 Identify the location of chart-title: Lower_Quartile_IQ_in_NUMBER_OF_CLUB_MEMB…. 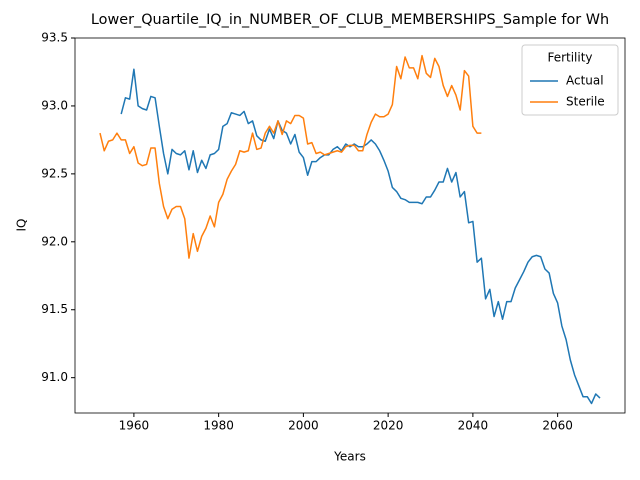
(350, 20).